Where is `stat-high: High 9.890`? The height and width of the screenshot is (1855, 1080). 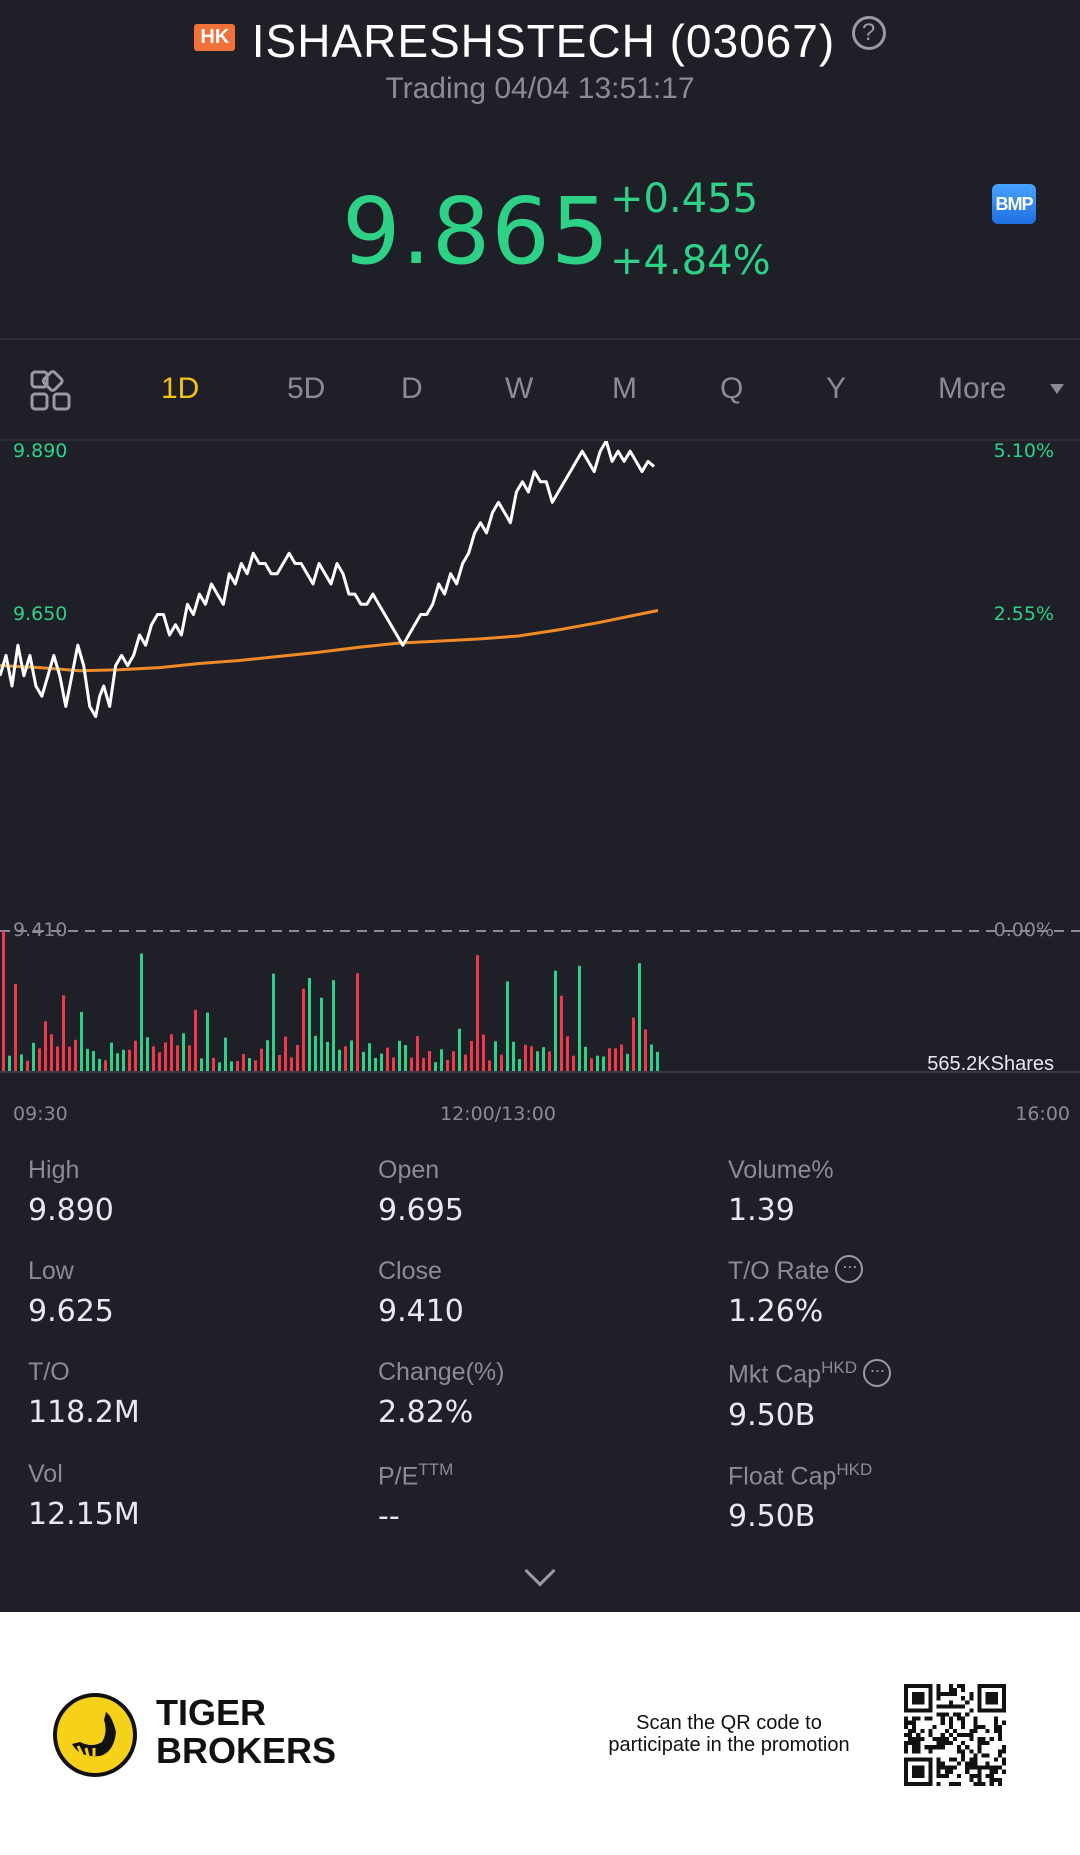 stat-high: High 9.890 is located at coordinates (198, 1192).